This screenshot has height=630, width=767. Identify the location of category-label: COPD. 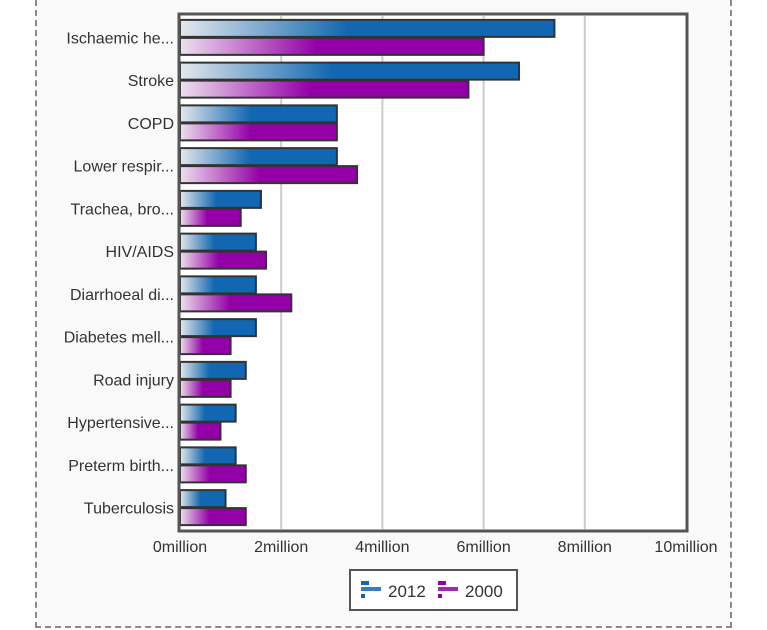
(151, 124).